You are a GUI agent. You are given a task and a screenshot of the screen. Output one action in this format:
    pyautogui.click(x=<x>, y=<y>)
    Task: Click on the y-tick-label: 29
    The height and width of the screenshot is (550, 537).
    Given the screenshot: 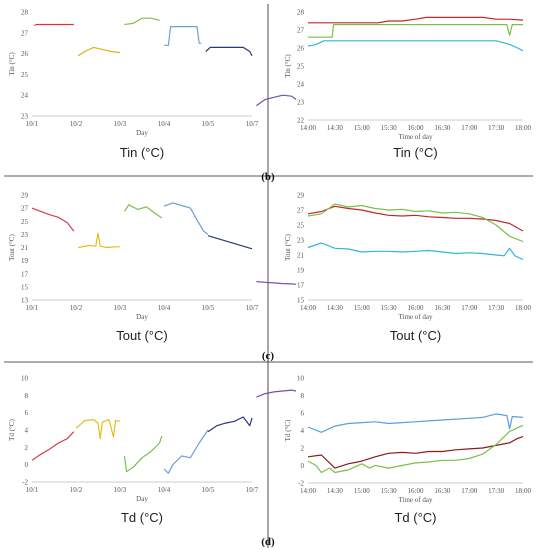 What is the action you would take?
    pyautogui.click(x=25, y=196)
    